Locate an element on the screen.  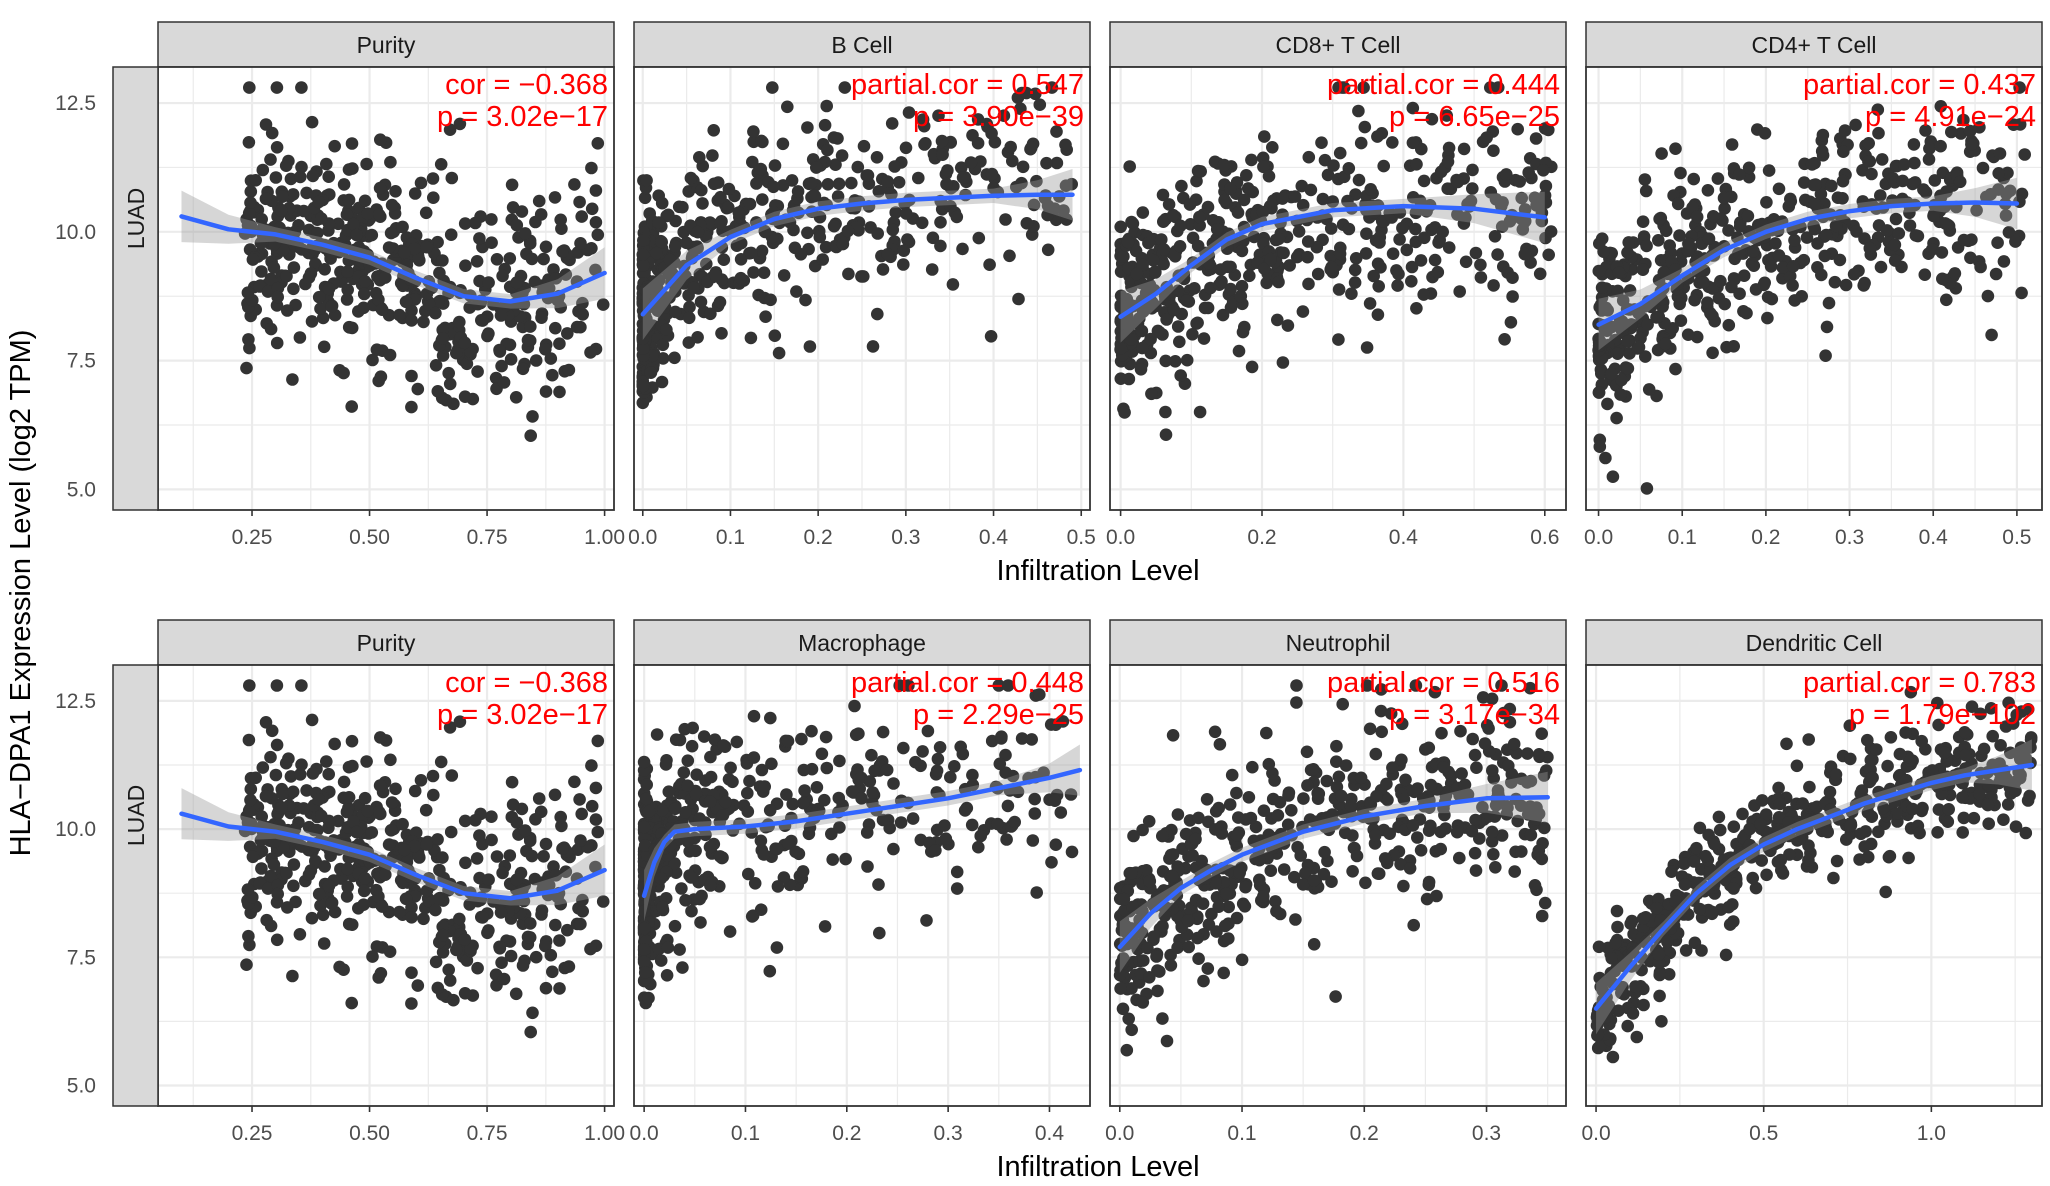
y-tick-label: 12.5 is located at coordinates (75, 103).